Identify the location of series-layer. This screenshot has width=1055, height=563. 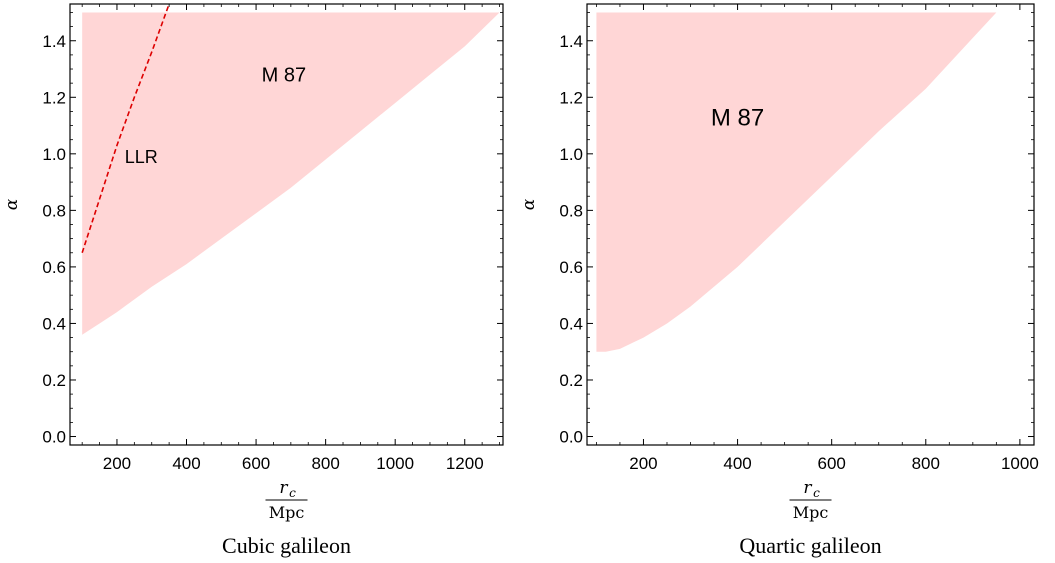
(125, 129).